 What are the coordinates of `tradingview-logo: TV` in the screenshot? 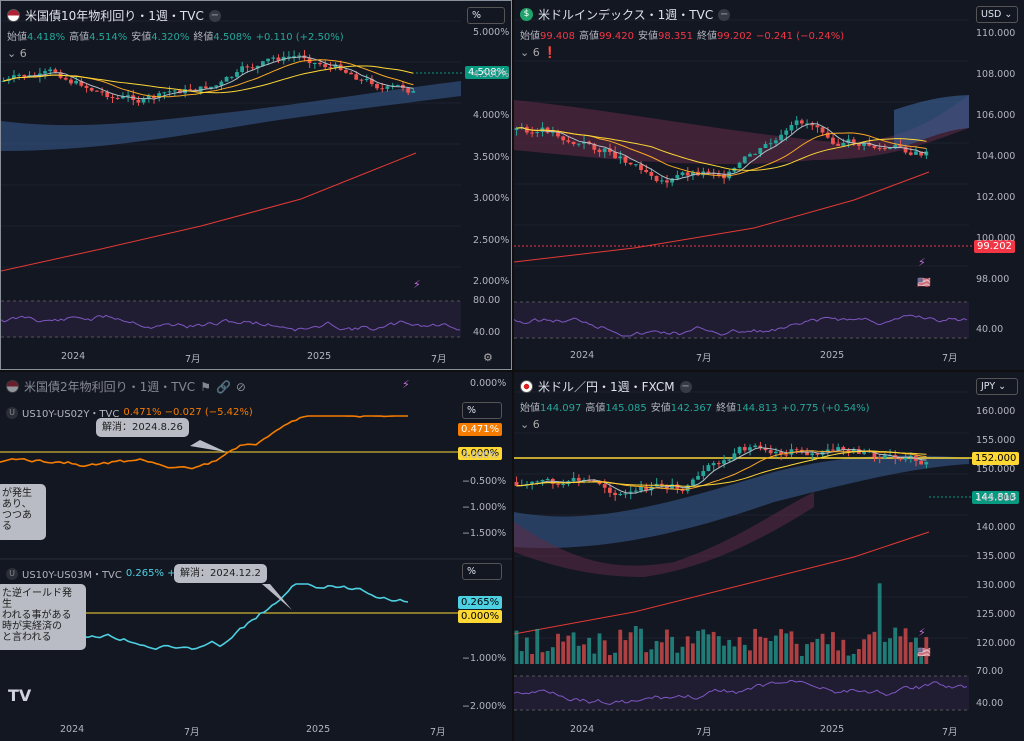 It's located at (20, 695).